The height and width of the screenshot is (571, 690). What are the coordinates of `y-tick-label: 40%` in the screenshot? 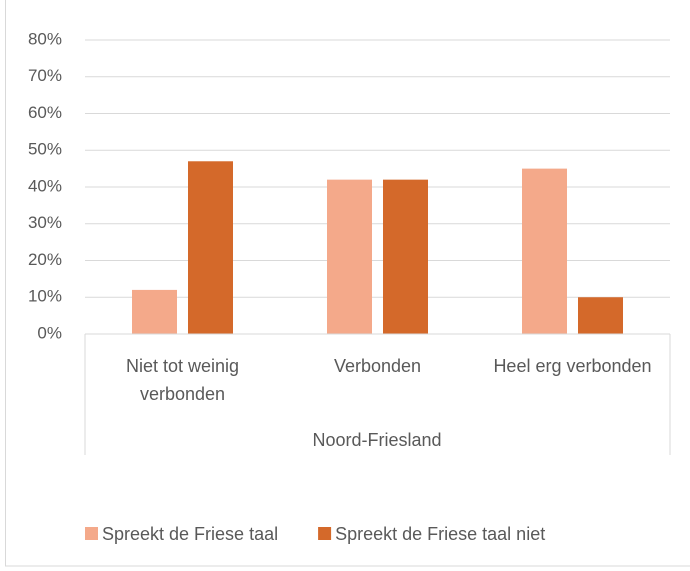 It's located at (45, 185).